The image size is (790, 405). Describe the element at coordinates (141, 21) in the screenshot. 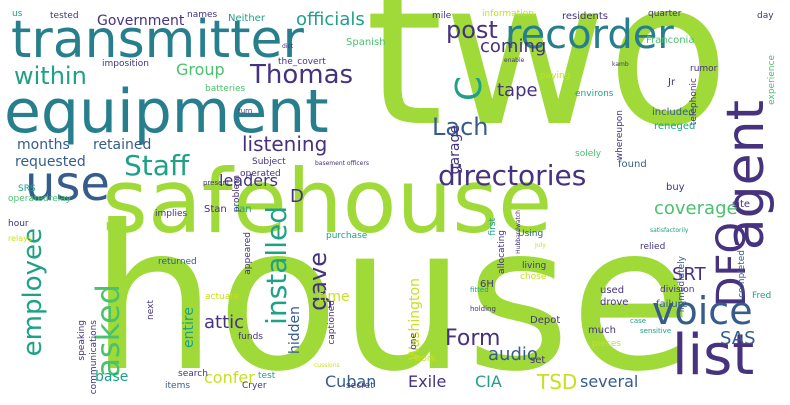

I see `word-government: Government` at that location.